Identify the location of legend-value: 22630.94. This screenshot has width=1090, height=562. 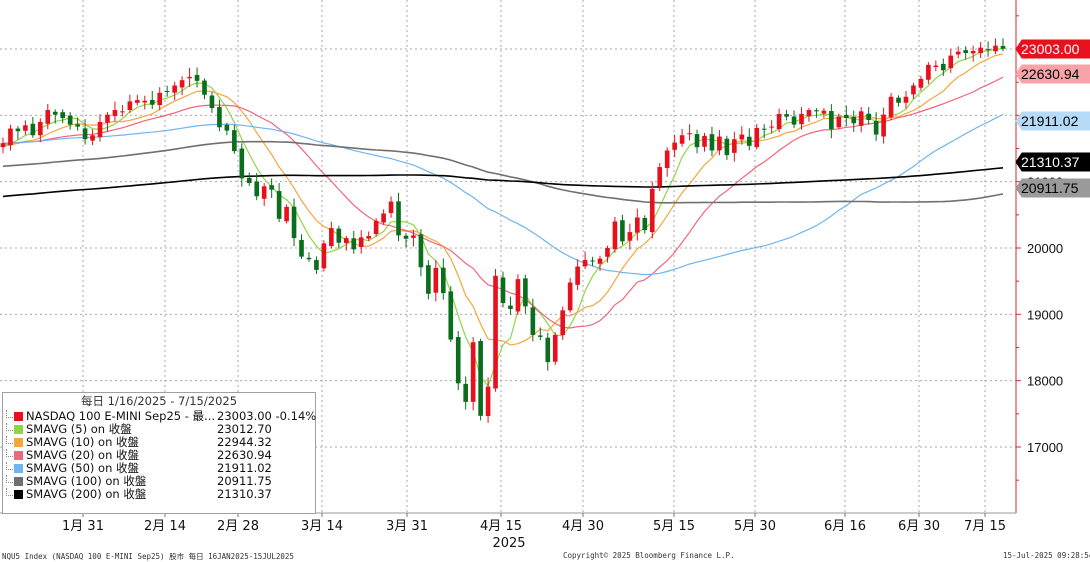
(244, 455).